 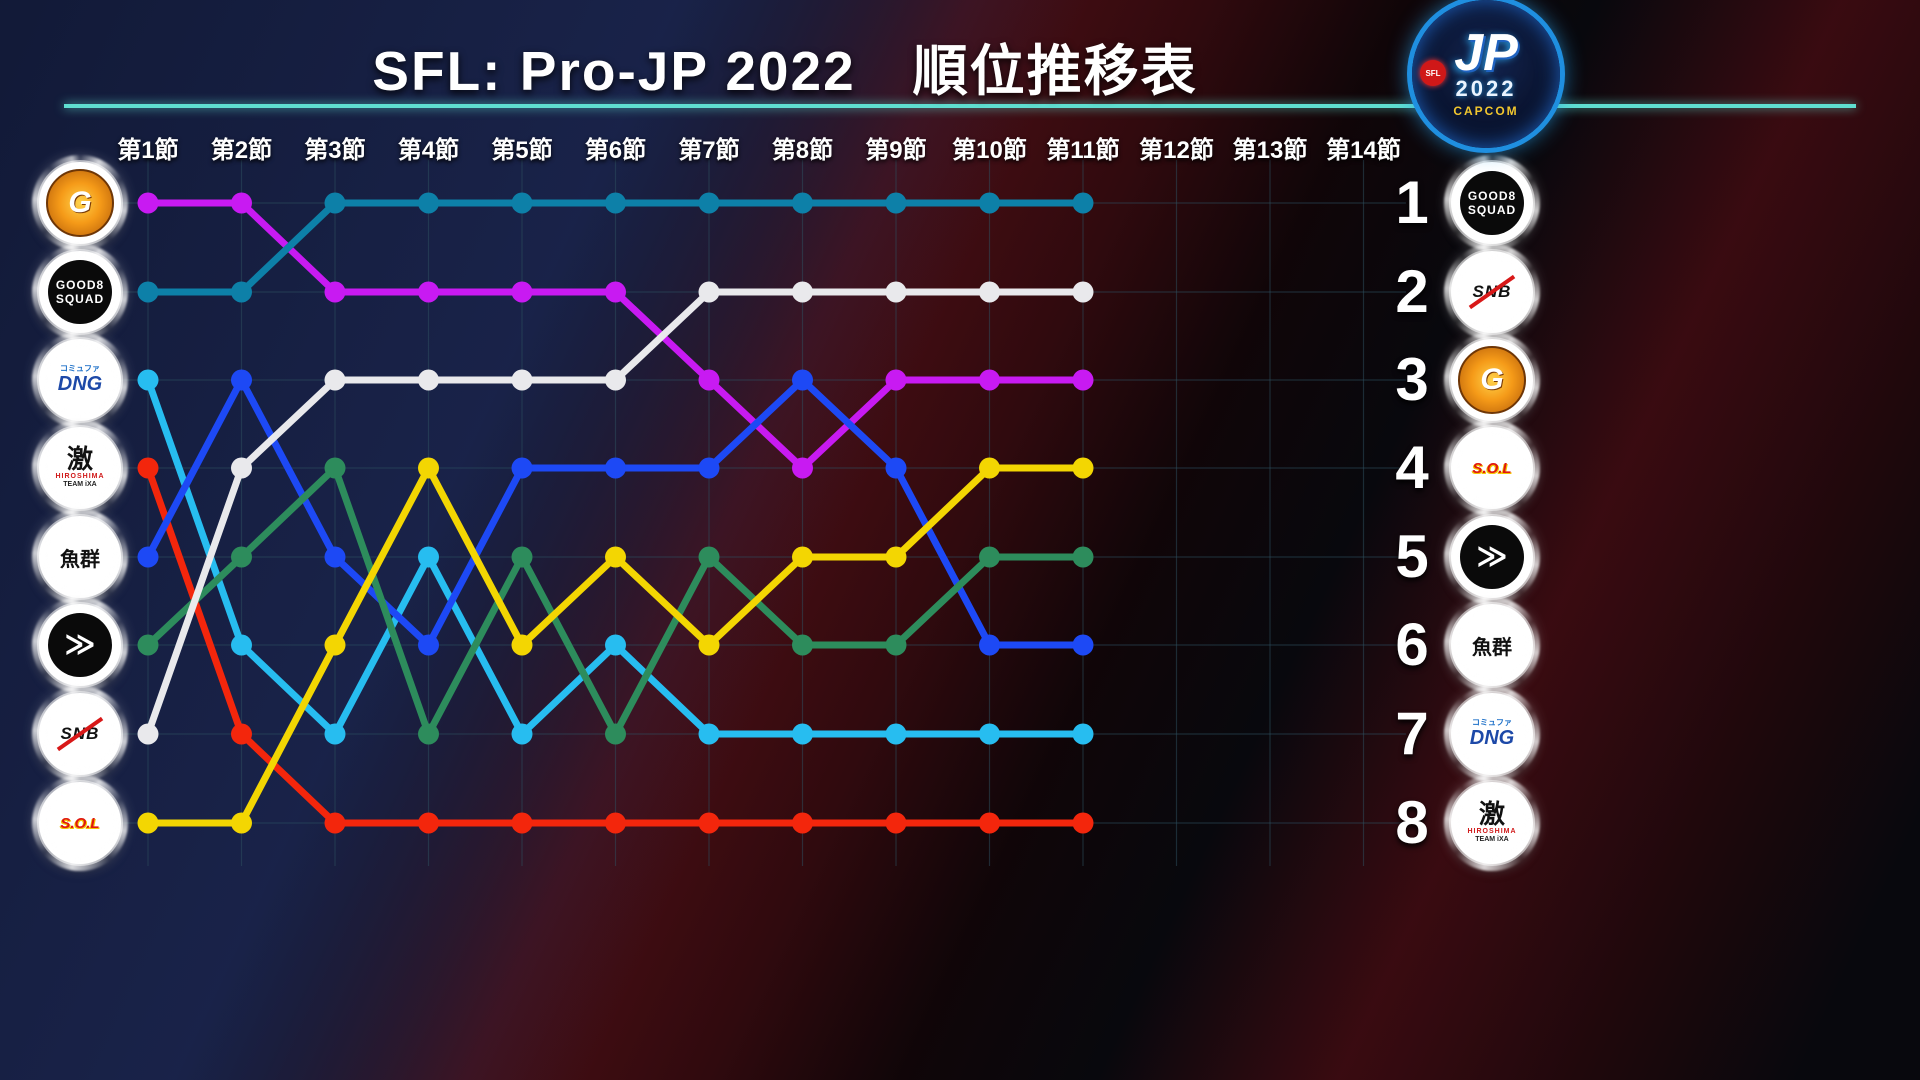 What do you see at coordinates (80, 557) in the screenshot?
I see `team-emblem-gyogun: 魚群` at bounding box center [80, 557].